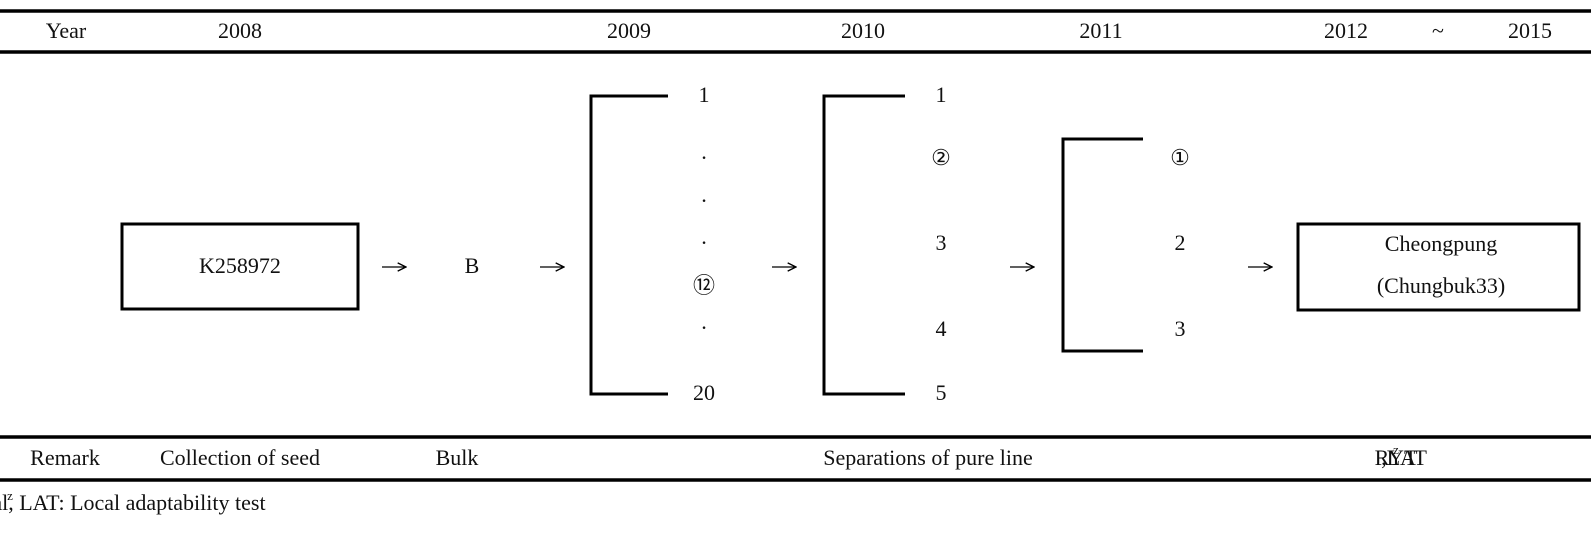  I want to click on remark-cell: Bulk, so click(457, 457).